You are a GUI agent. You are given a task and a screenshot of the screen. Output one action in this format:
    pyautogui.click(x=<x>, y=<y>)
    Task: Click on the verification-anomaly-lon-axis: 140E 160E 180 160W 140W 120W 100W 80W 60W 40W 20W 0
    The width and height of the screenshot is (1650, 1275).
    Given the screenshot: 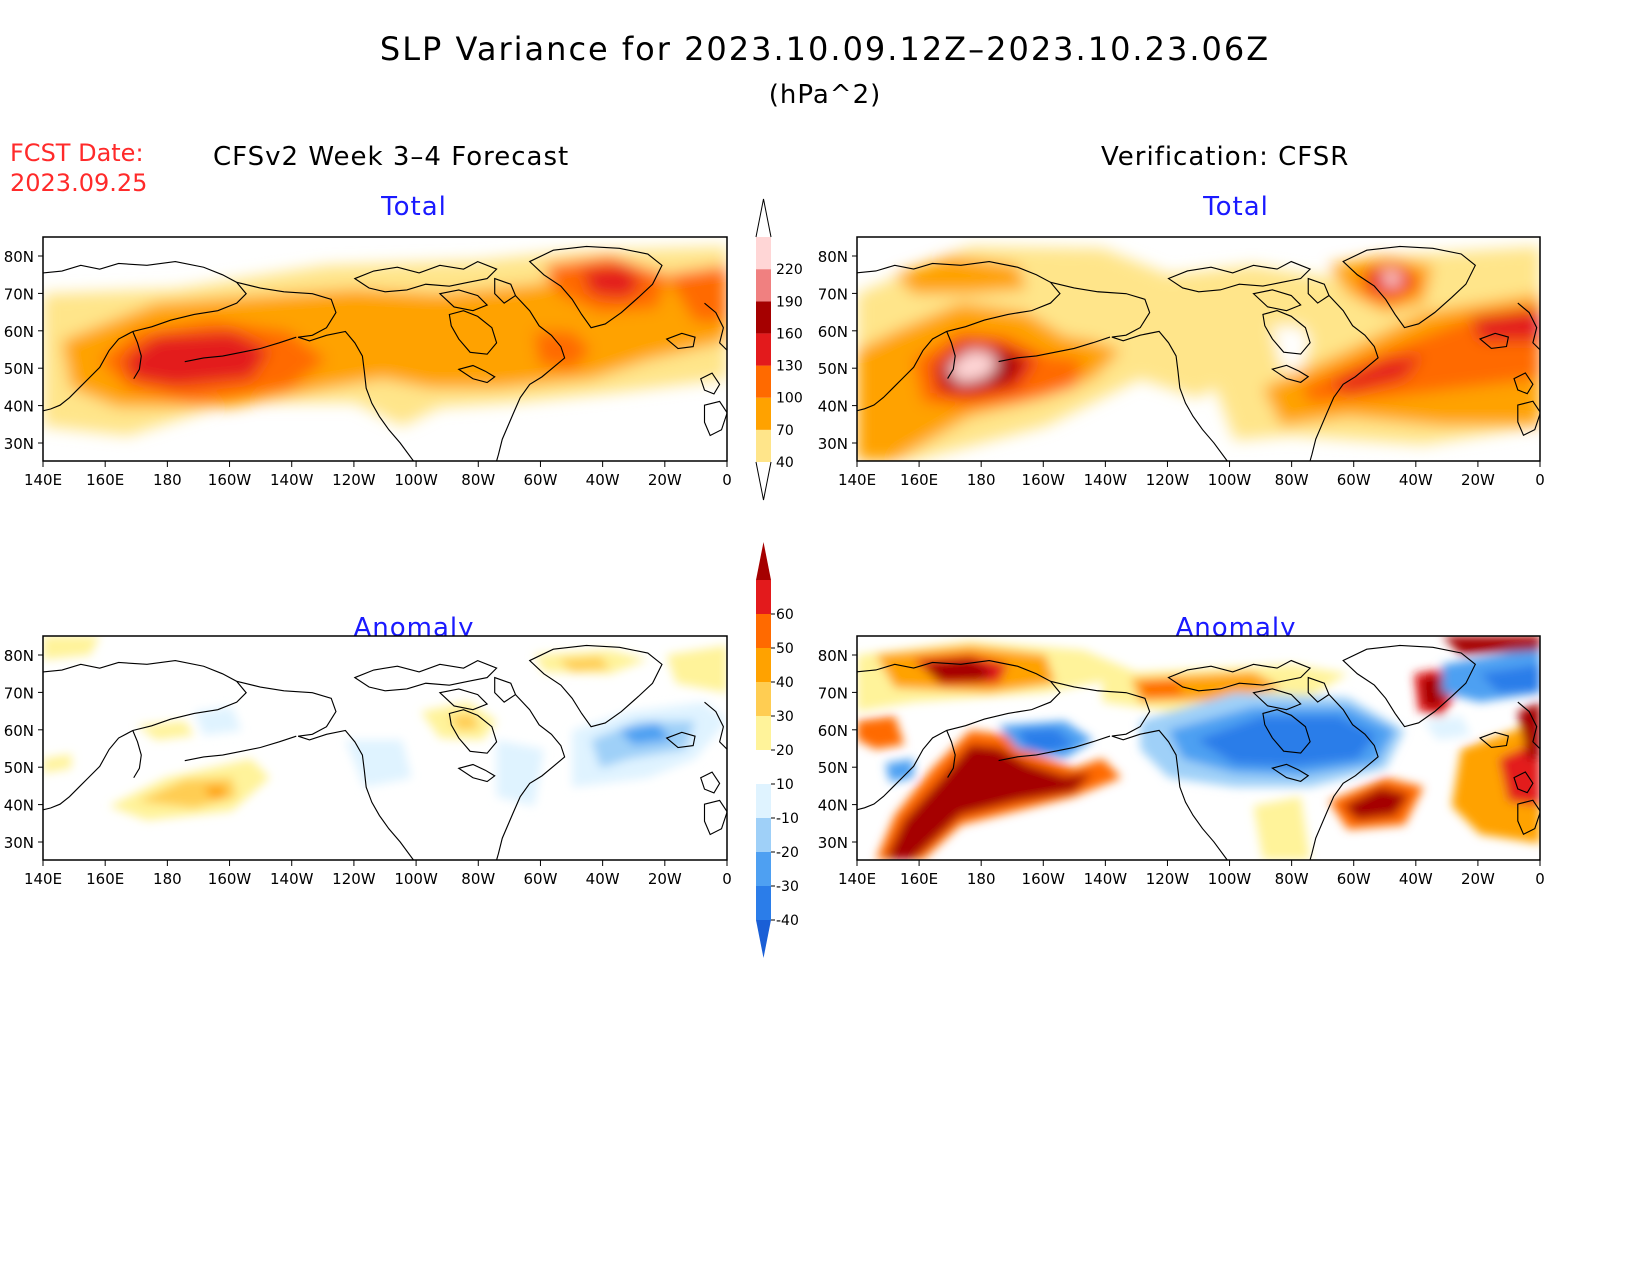 What is the action you would take?
    pyautogui.click(x=1191, y=874)
    